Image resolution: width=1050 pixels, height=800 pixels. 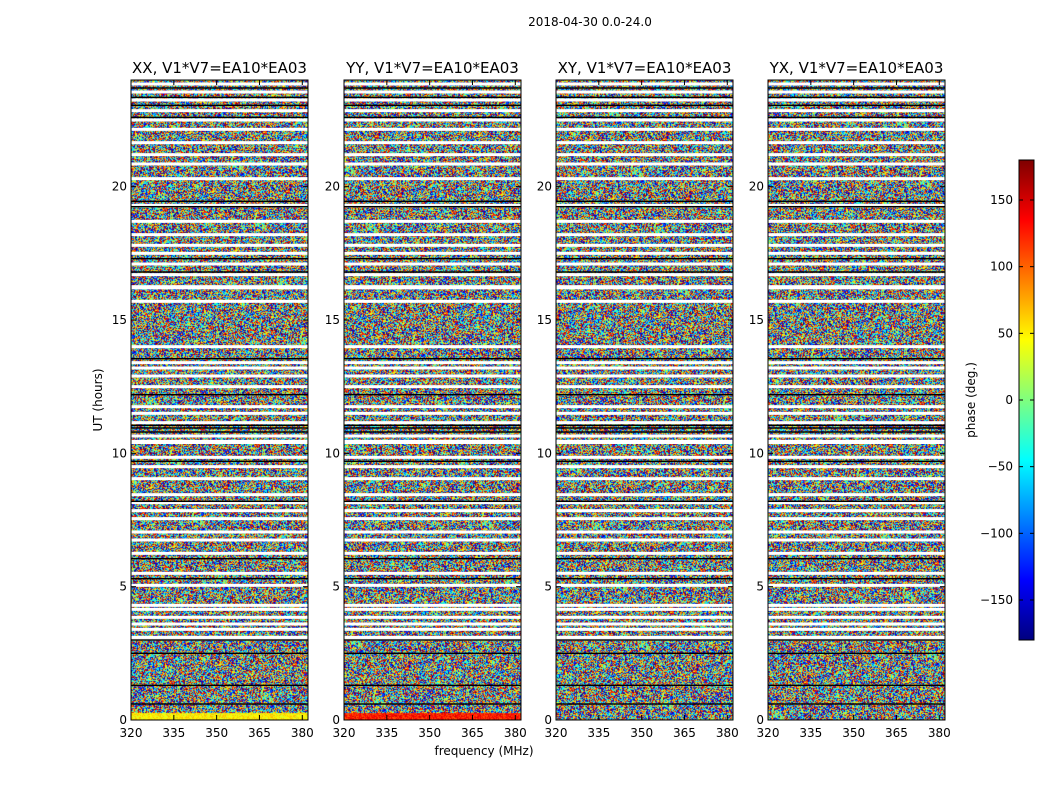 I want to click on x-tick-label: 365, so click(x=259, y=733).